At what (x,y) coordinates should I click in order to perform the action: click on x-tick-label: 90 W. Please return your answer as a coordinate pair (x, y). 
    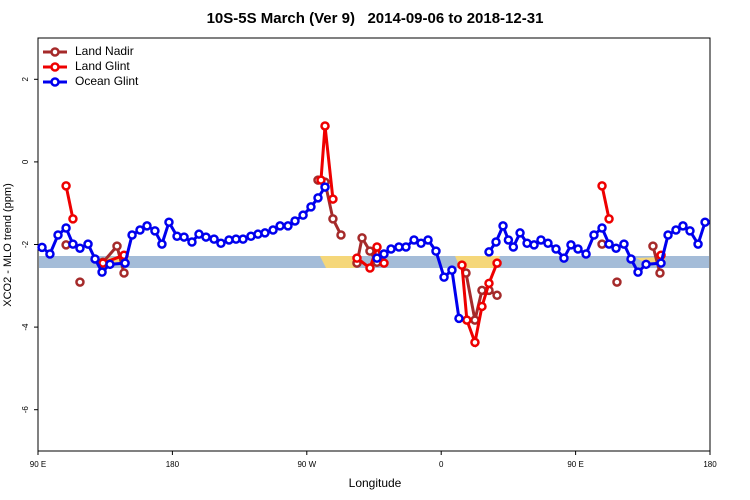
    Looking at the image, I should click on (306, 464).